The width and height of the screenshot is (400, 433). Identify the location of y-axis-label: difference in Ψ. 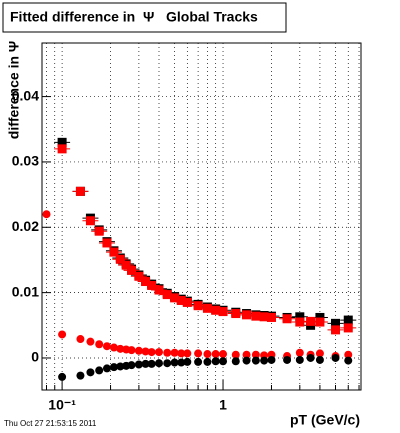
(14, 90).